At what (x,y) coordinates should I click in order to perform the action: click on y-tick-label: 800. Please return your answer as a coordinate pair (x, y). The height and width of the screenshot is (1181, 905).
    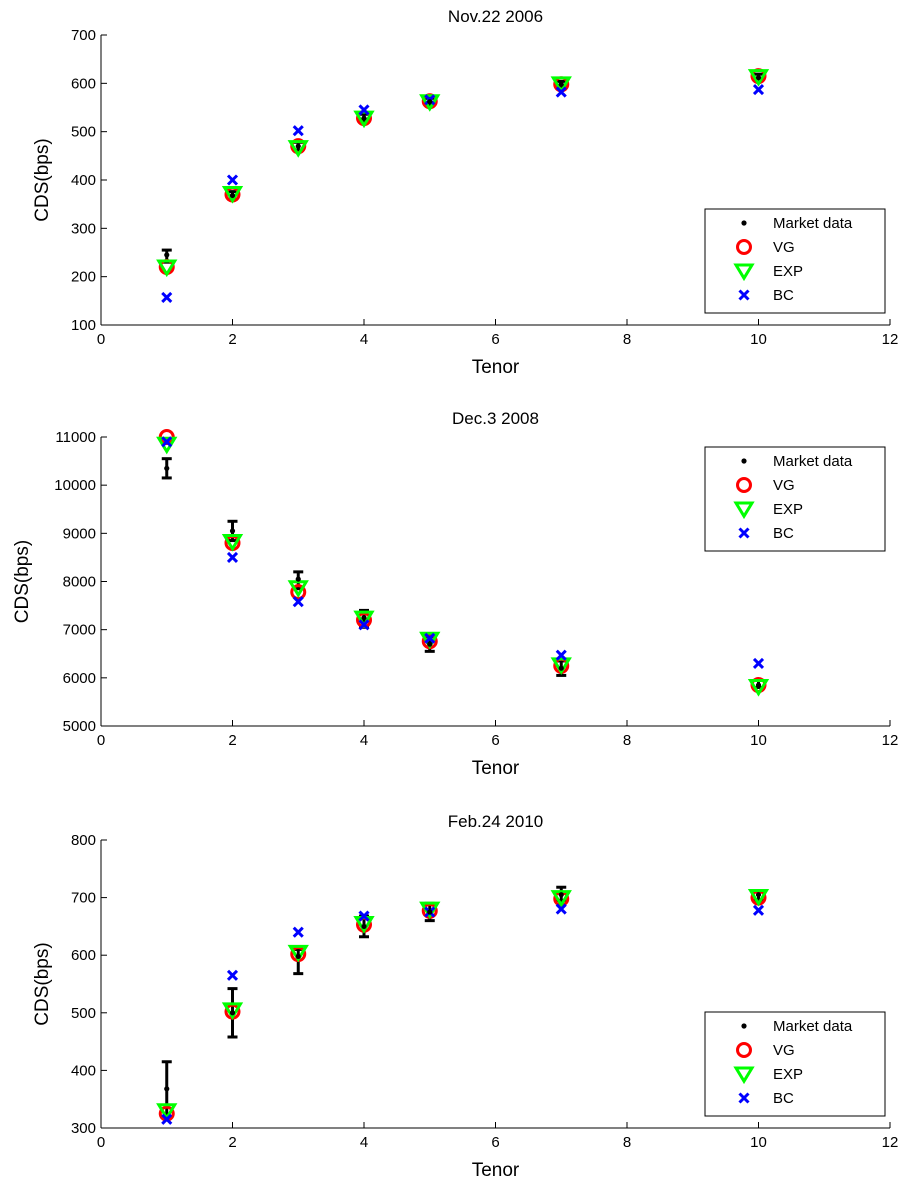
    Looking at the image, I should click on (83, 840).